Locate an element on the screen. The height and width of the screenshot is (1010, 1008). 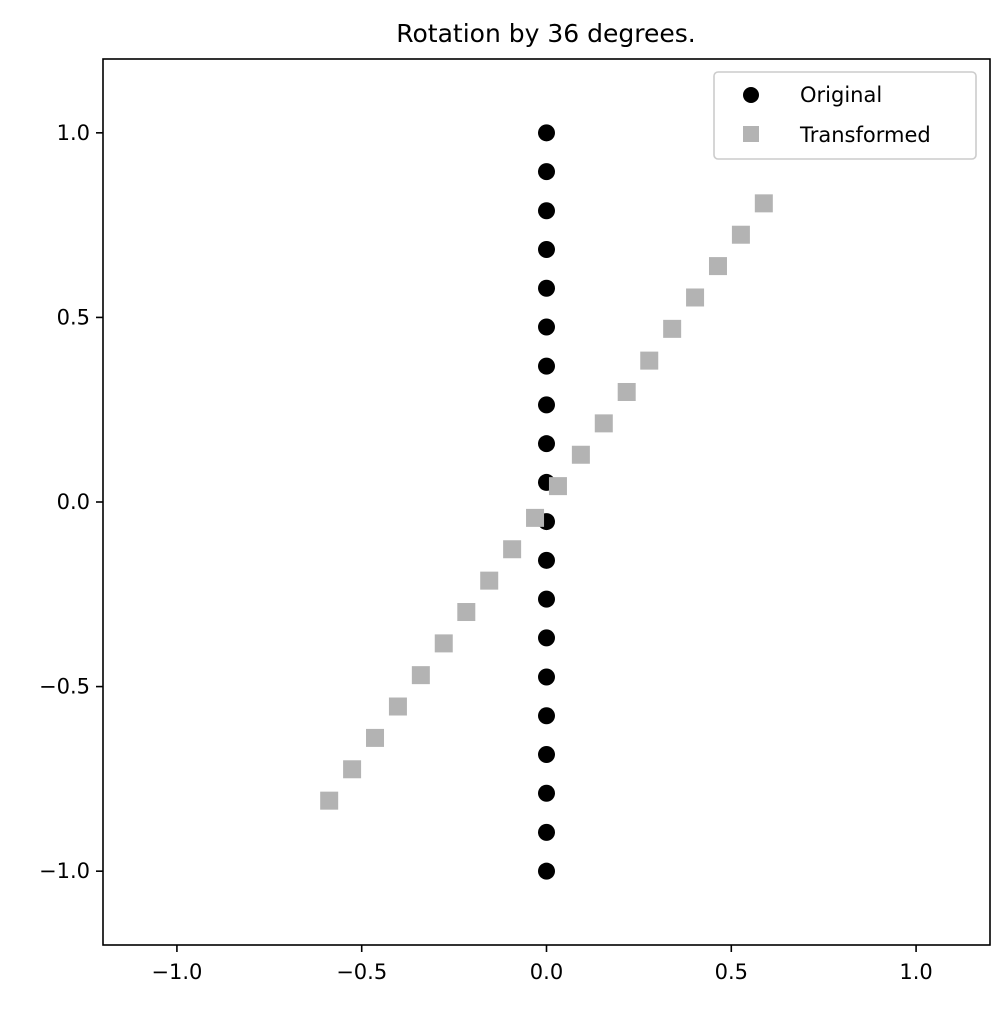
x-tick-label: 0.5 is located at coordinates (731, 972).